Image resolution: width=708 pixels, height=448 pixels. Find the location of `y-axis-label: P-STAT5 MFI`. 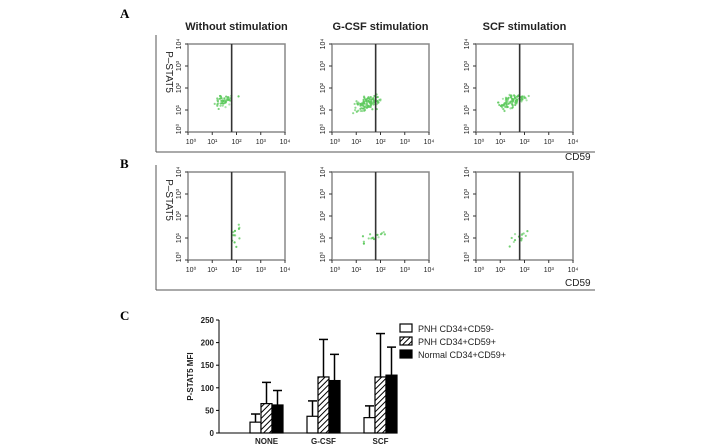

y-axis-label: P-STAT5 MFI is located at coordinates (190, 376).